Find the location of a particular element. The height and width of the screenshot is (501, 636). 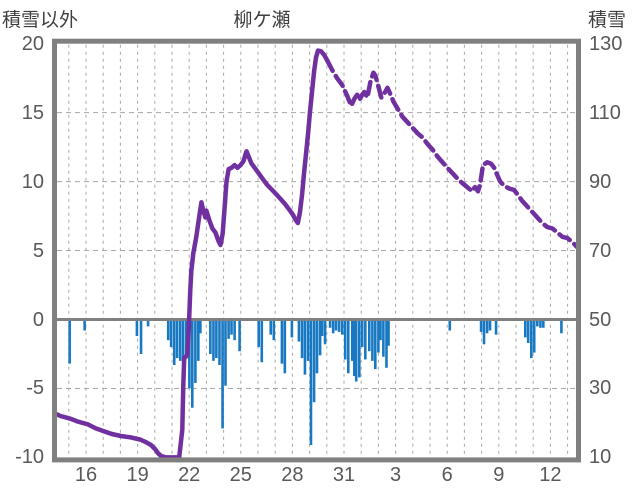

right-axis-tick-90: 90 is located at coordinates (600, 181).